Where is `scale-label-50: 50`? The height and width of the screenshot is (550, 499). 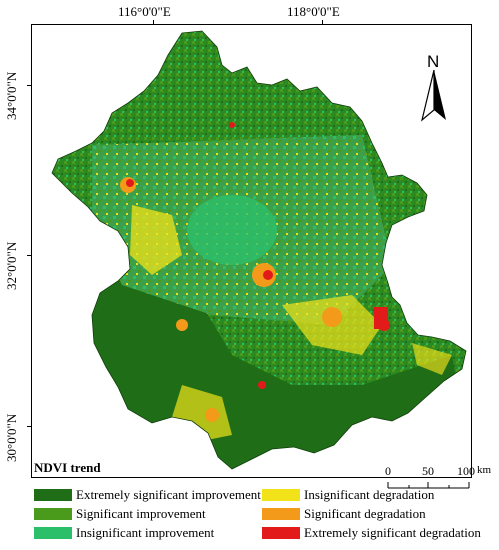 scale-label-50: 50 is located at coordinates (428, 471).